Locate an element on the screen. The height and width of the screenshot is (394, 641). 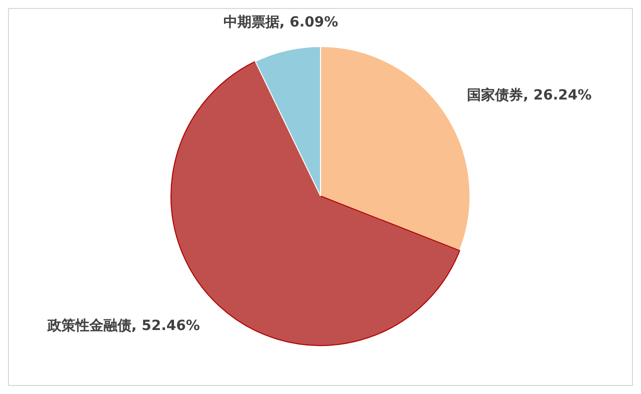
slice-label: 中期票据, 6.09% is located at coordinates (280, 22).